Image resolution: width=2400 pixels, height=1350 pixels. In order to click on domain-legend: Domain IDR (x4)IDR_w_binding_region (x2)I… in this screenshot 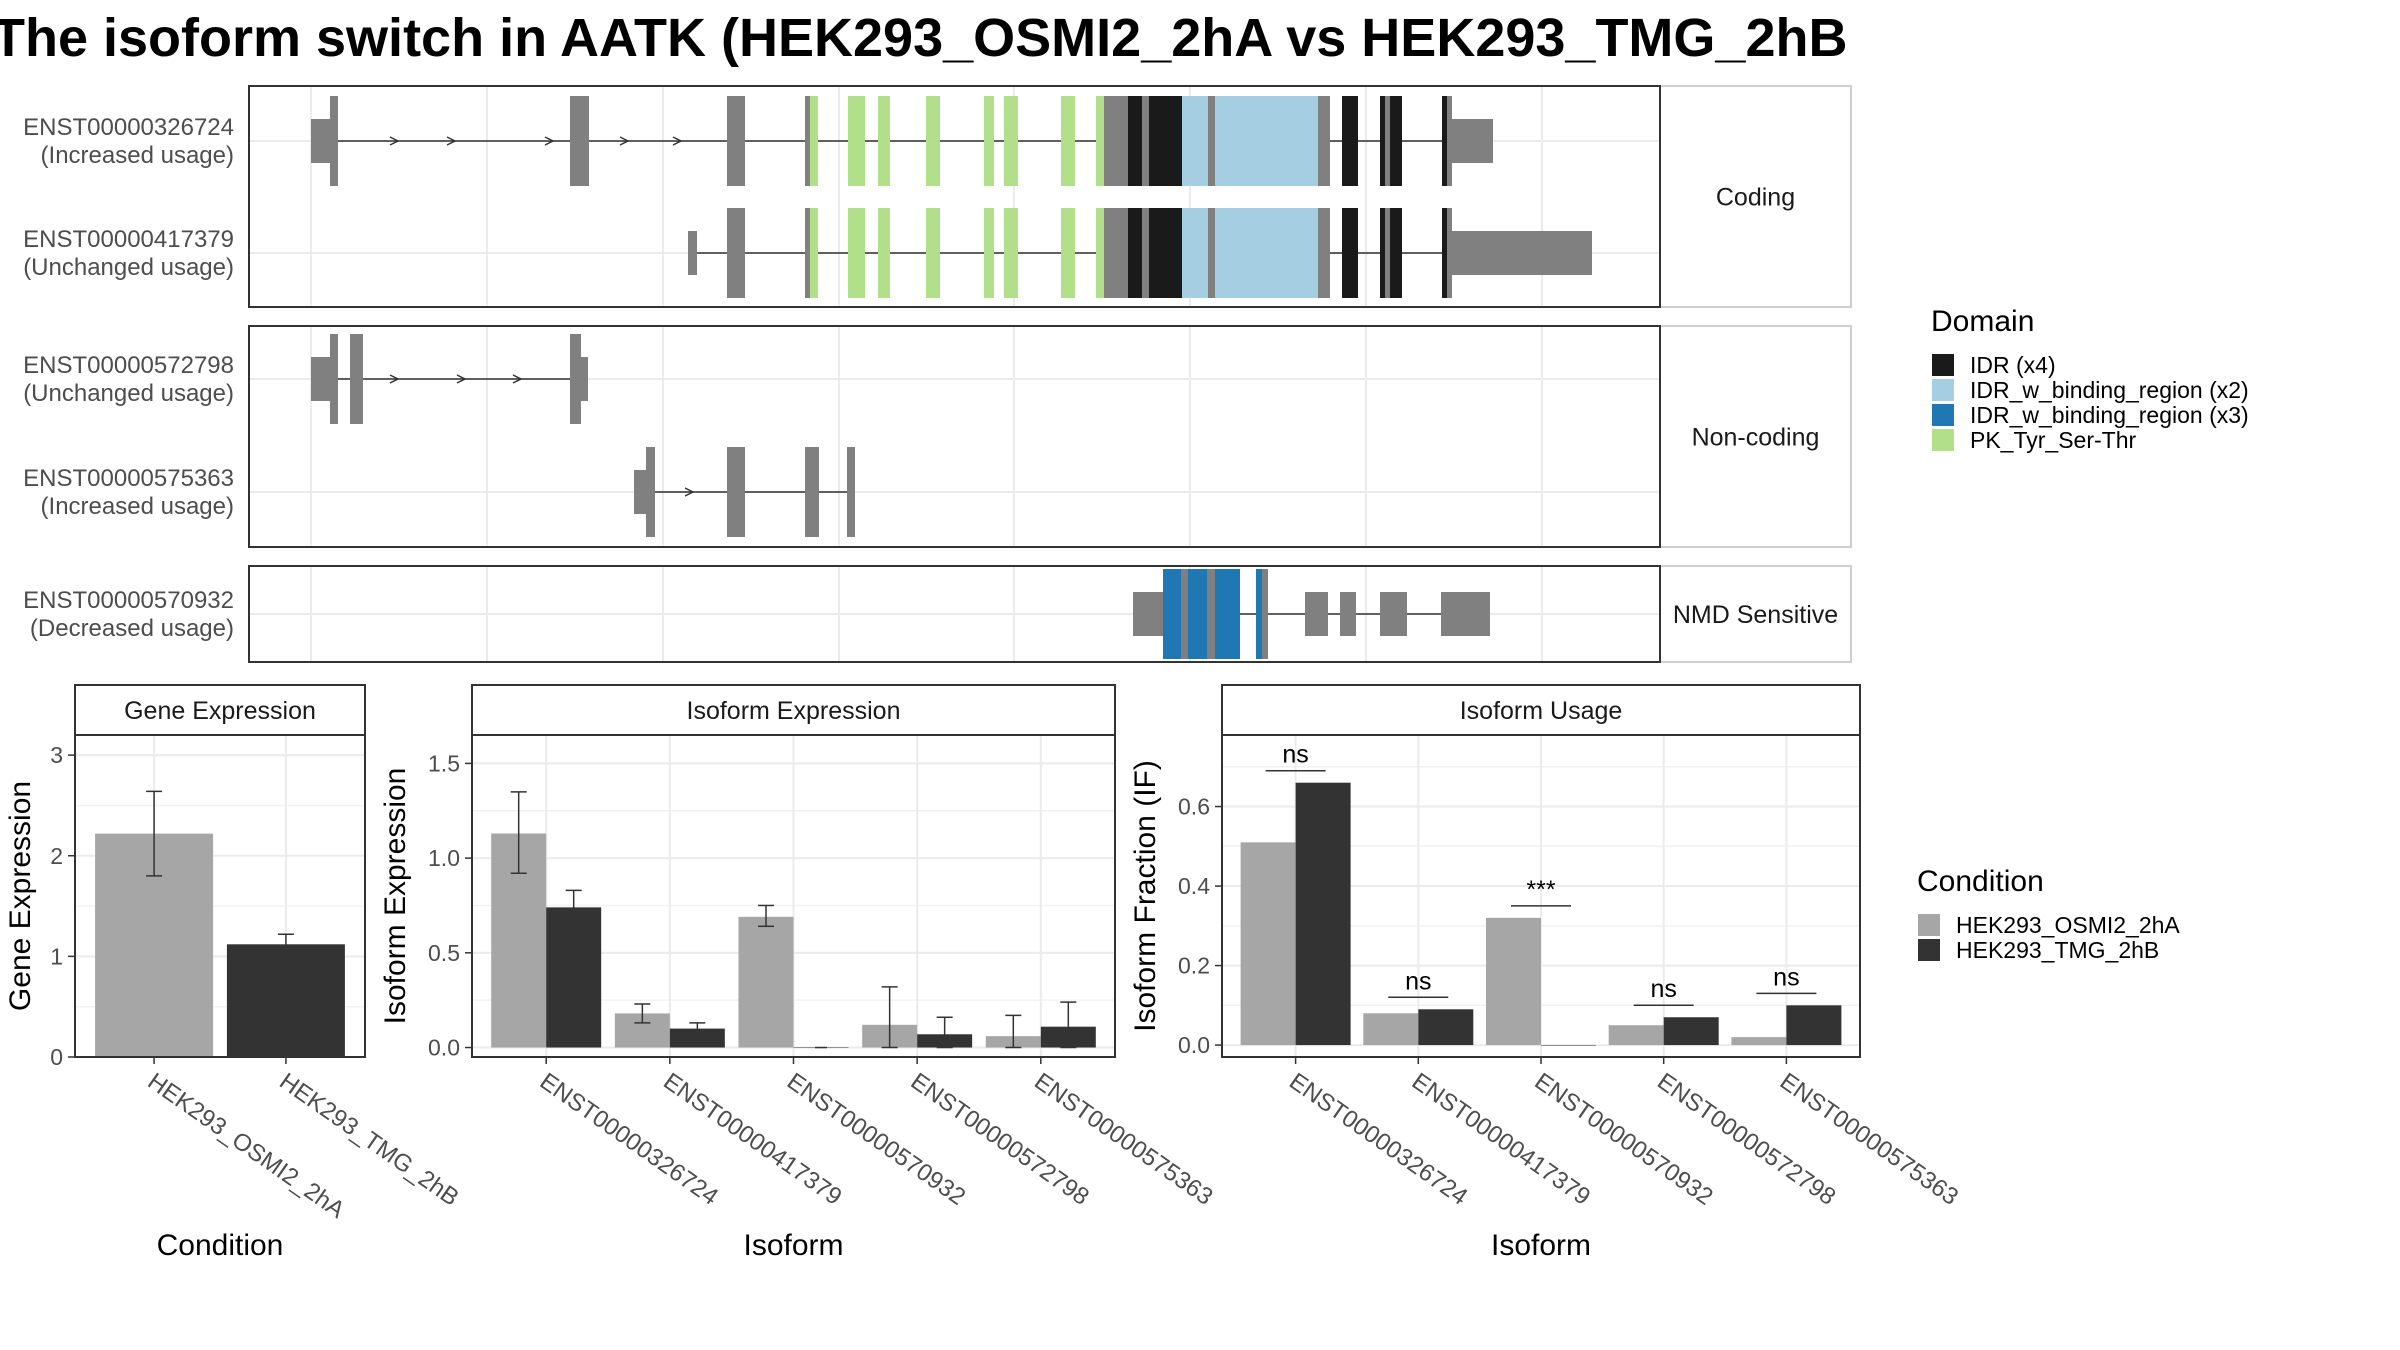, I will do `click(2090, 379)`.